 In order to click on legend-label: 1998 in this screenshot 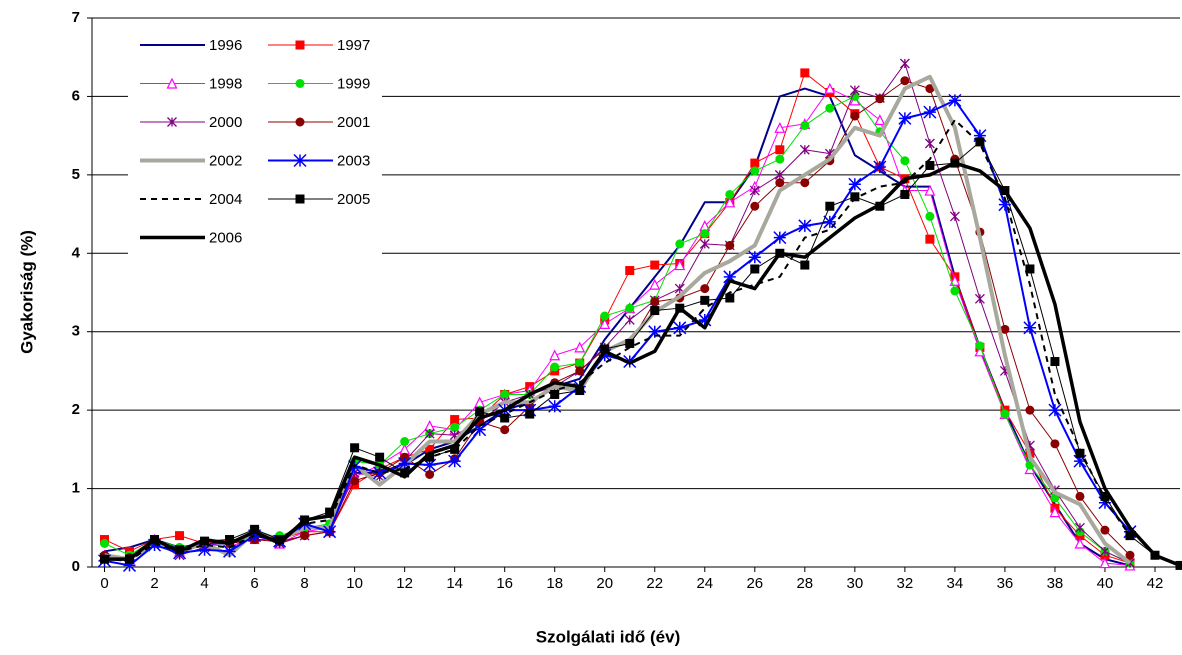, I will do `click(225, 83)`.